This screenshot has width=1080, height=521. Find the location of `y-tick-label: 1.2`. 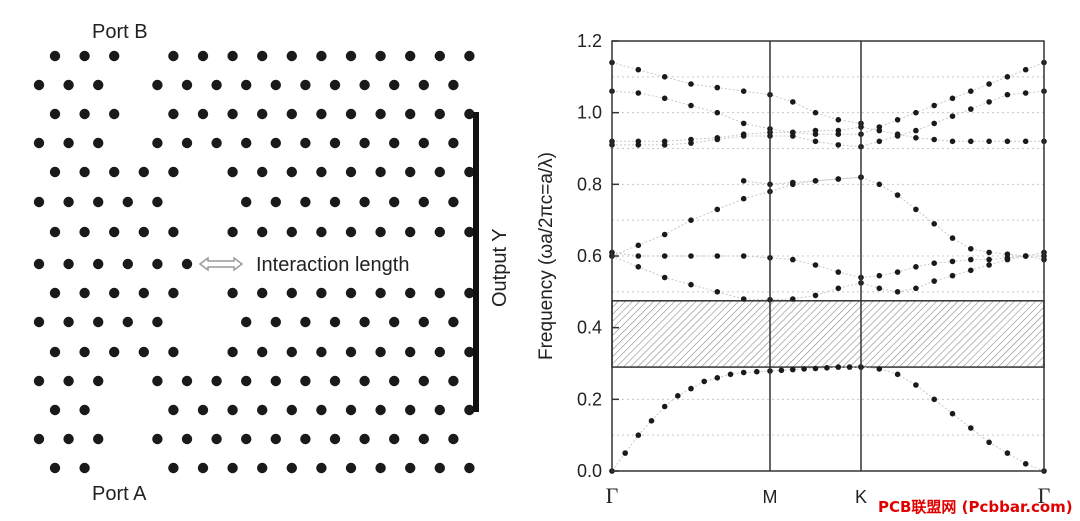

y-tick-label: 1.2 is located at coordinates (589, 41).